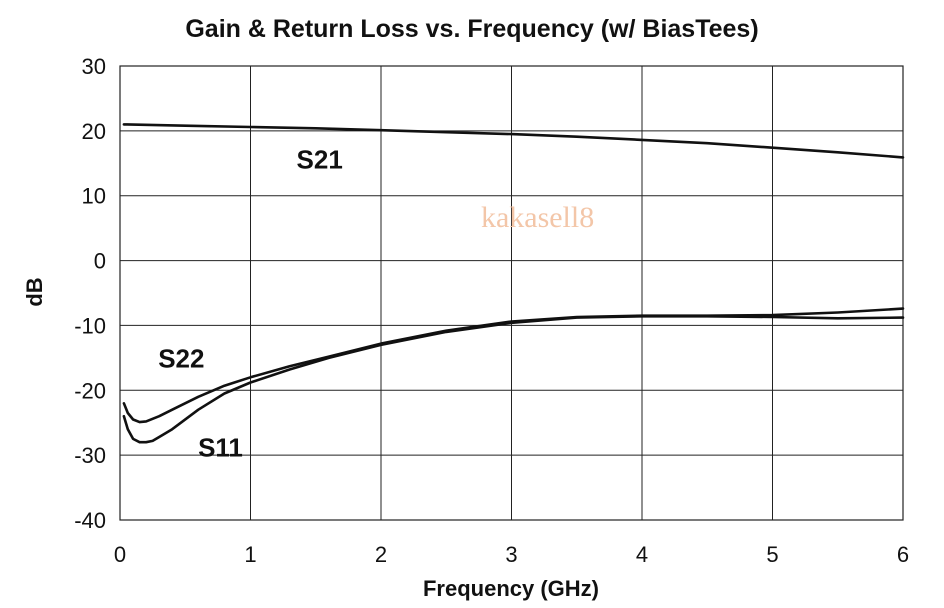  Describe the element at coordinates (90, 390) in the screenshot. I see `y-tick-label-5: -20` at that location.